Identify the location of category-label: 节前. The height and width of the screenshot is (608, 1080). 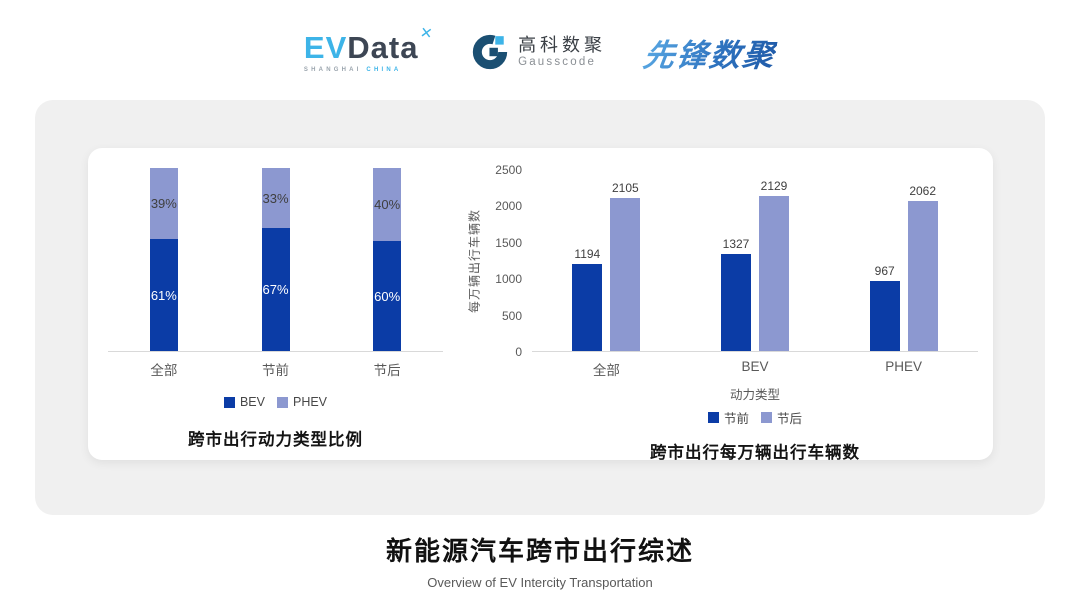
(275, 370).